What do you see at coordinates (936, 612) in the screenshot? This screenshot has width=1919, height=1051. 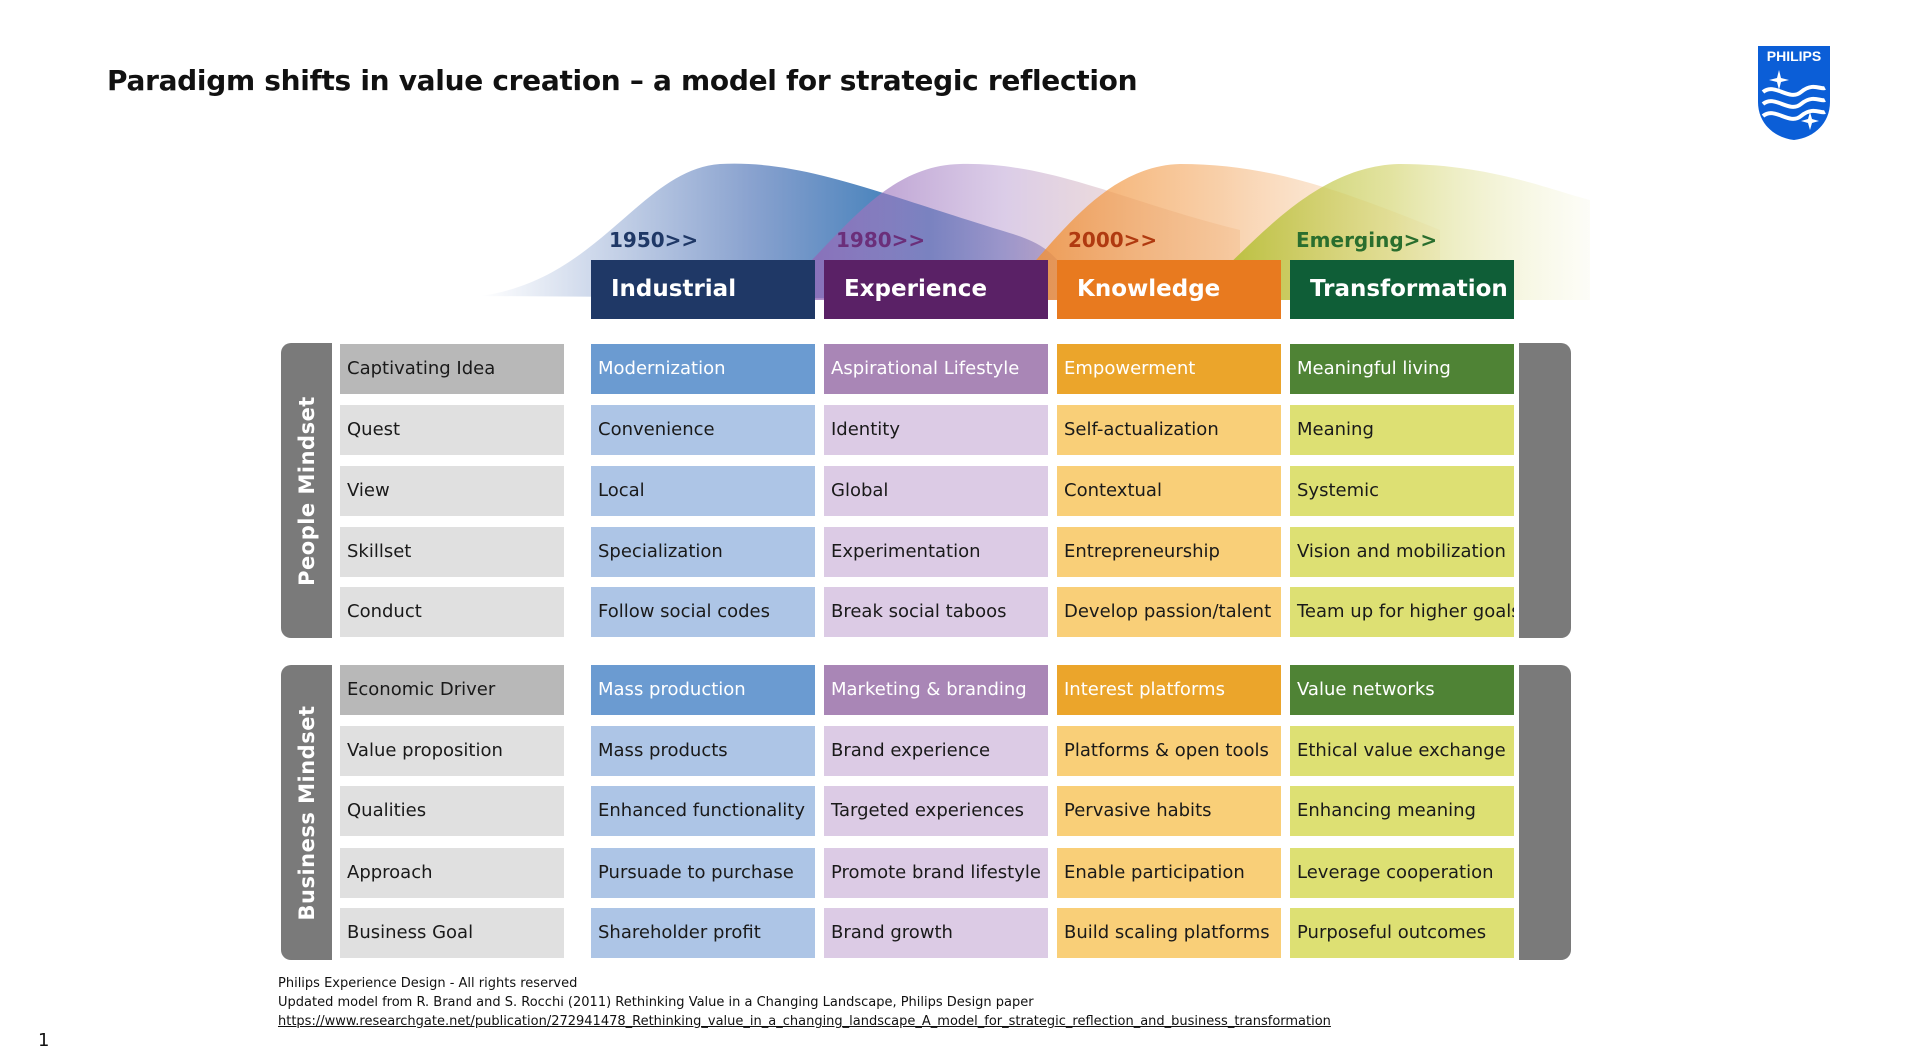 I see `matrix-cell: Break social taboos` at bounding box center [936, 612].